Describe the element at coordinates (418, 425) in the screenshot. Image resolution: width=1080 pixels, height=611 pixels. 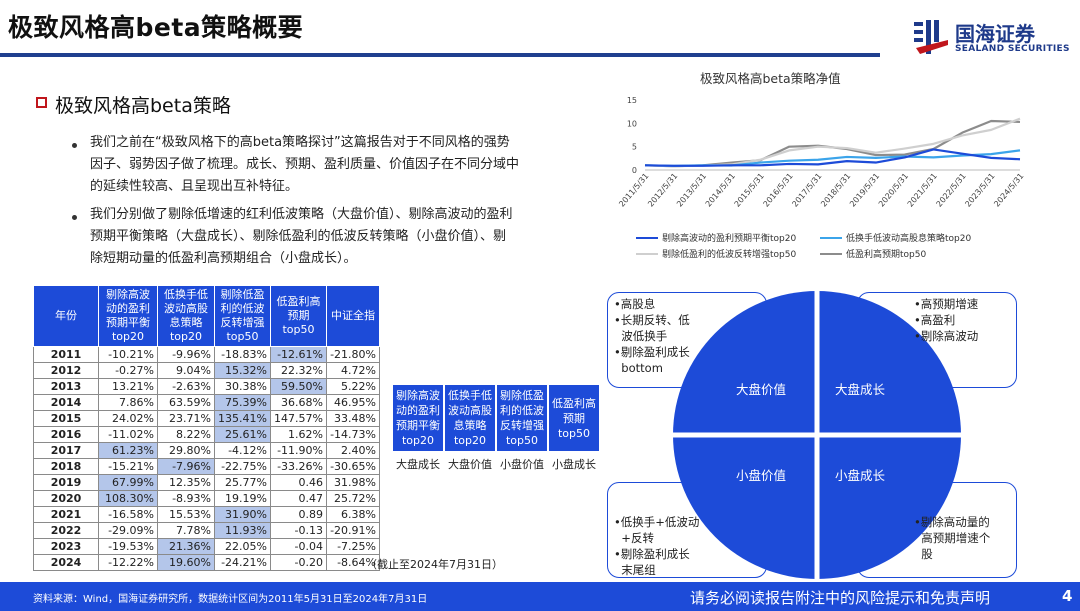
I see `legend-header-line: 预期平衡` at that location.